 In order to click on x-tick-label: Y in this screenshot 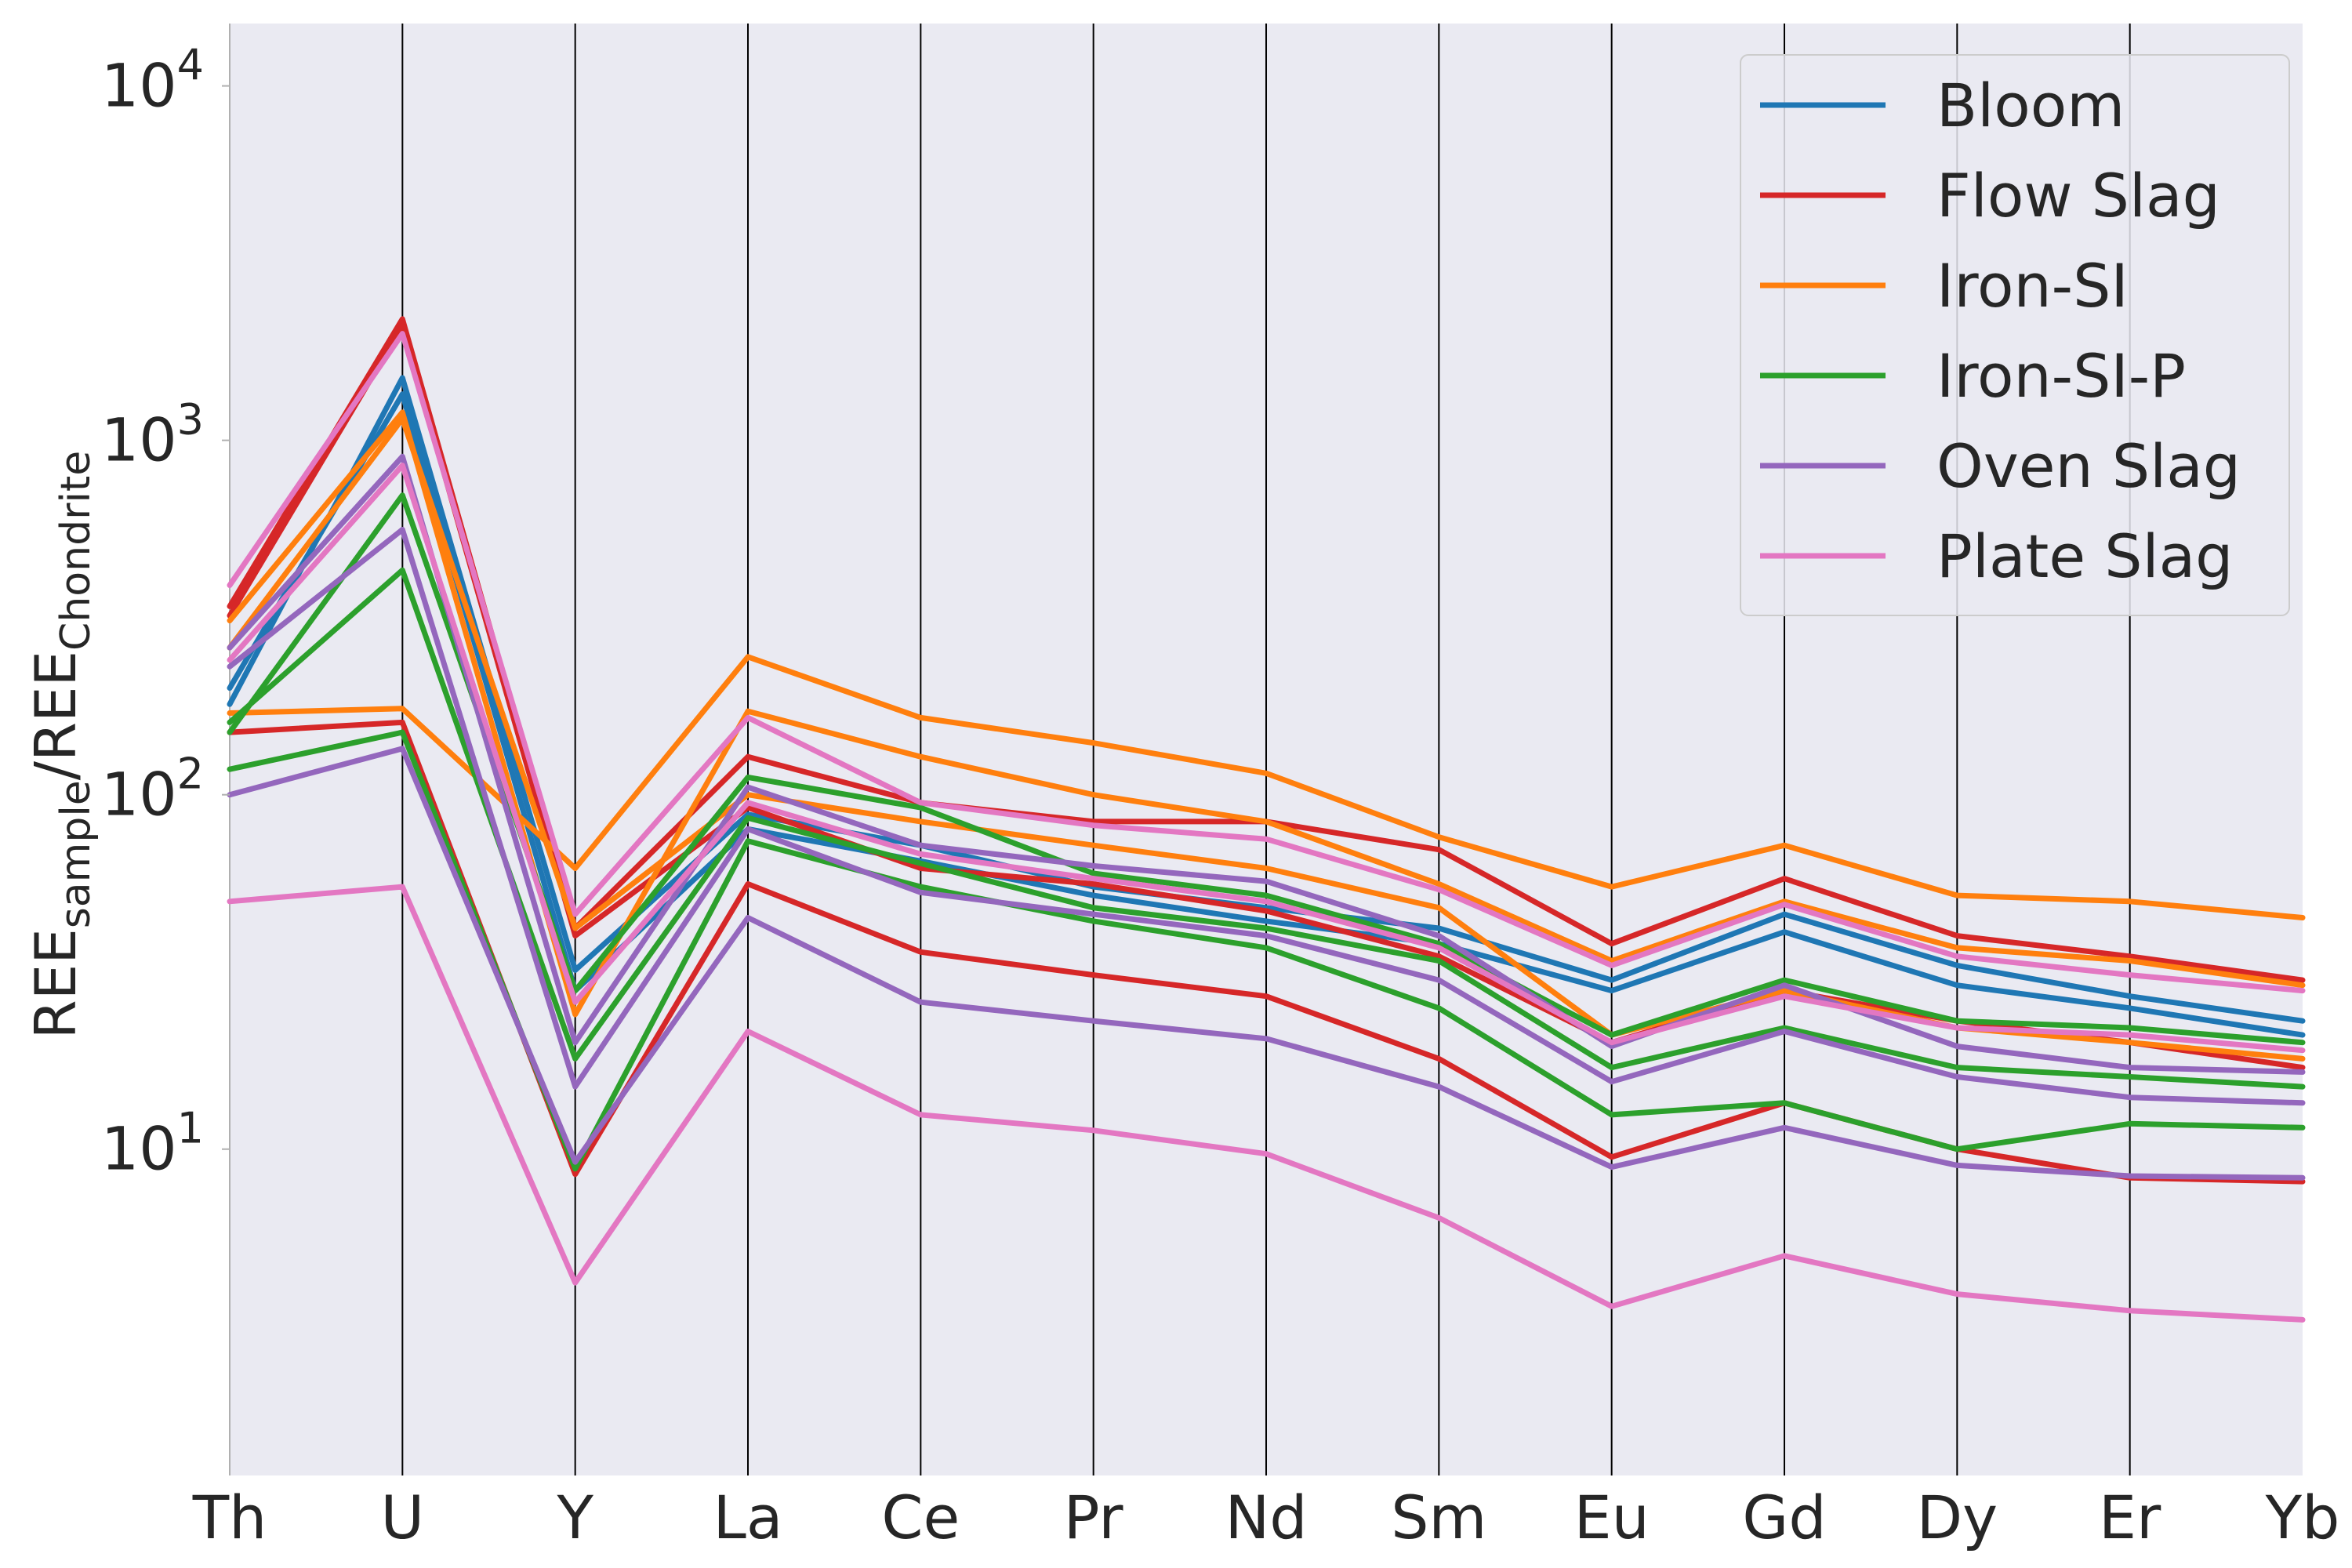, I will do `click(574, 1517)`.